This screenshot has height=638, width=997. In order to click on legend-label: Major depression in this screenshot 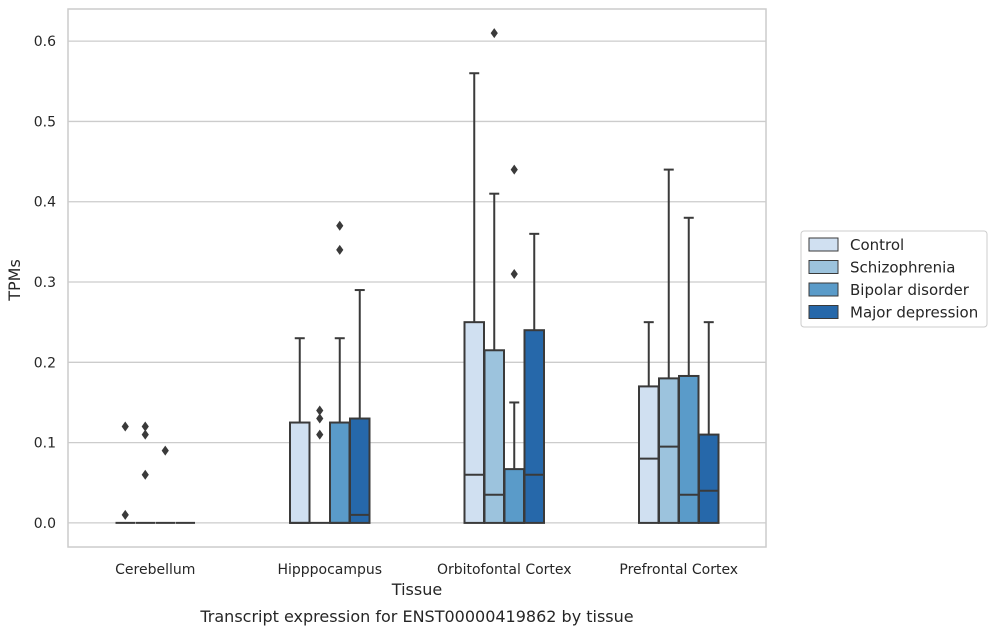, I will do `click(914, 313)`.